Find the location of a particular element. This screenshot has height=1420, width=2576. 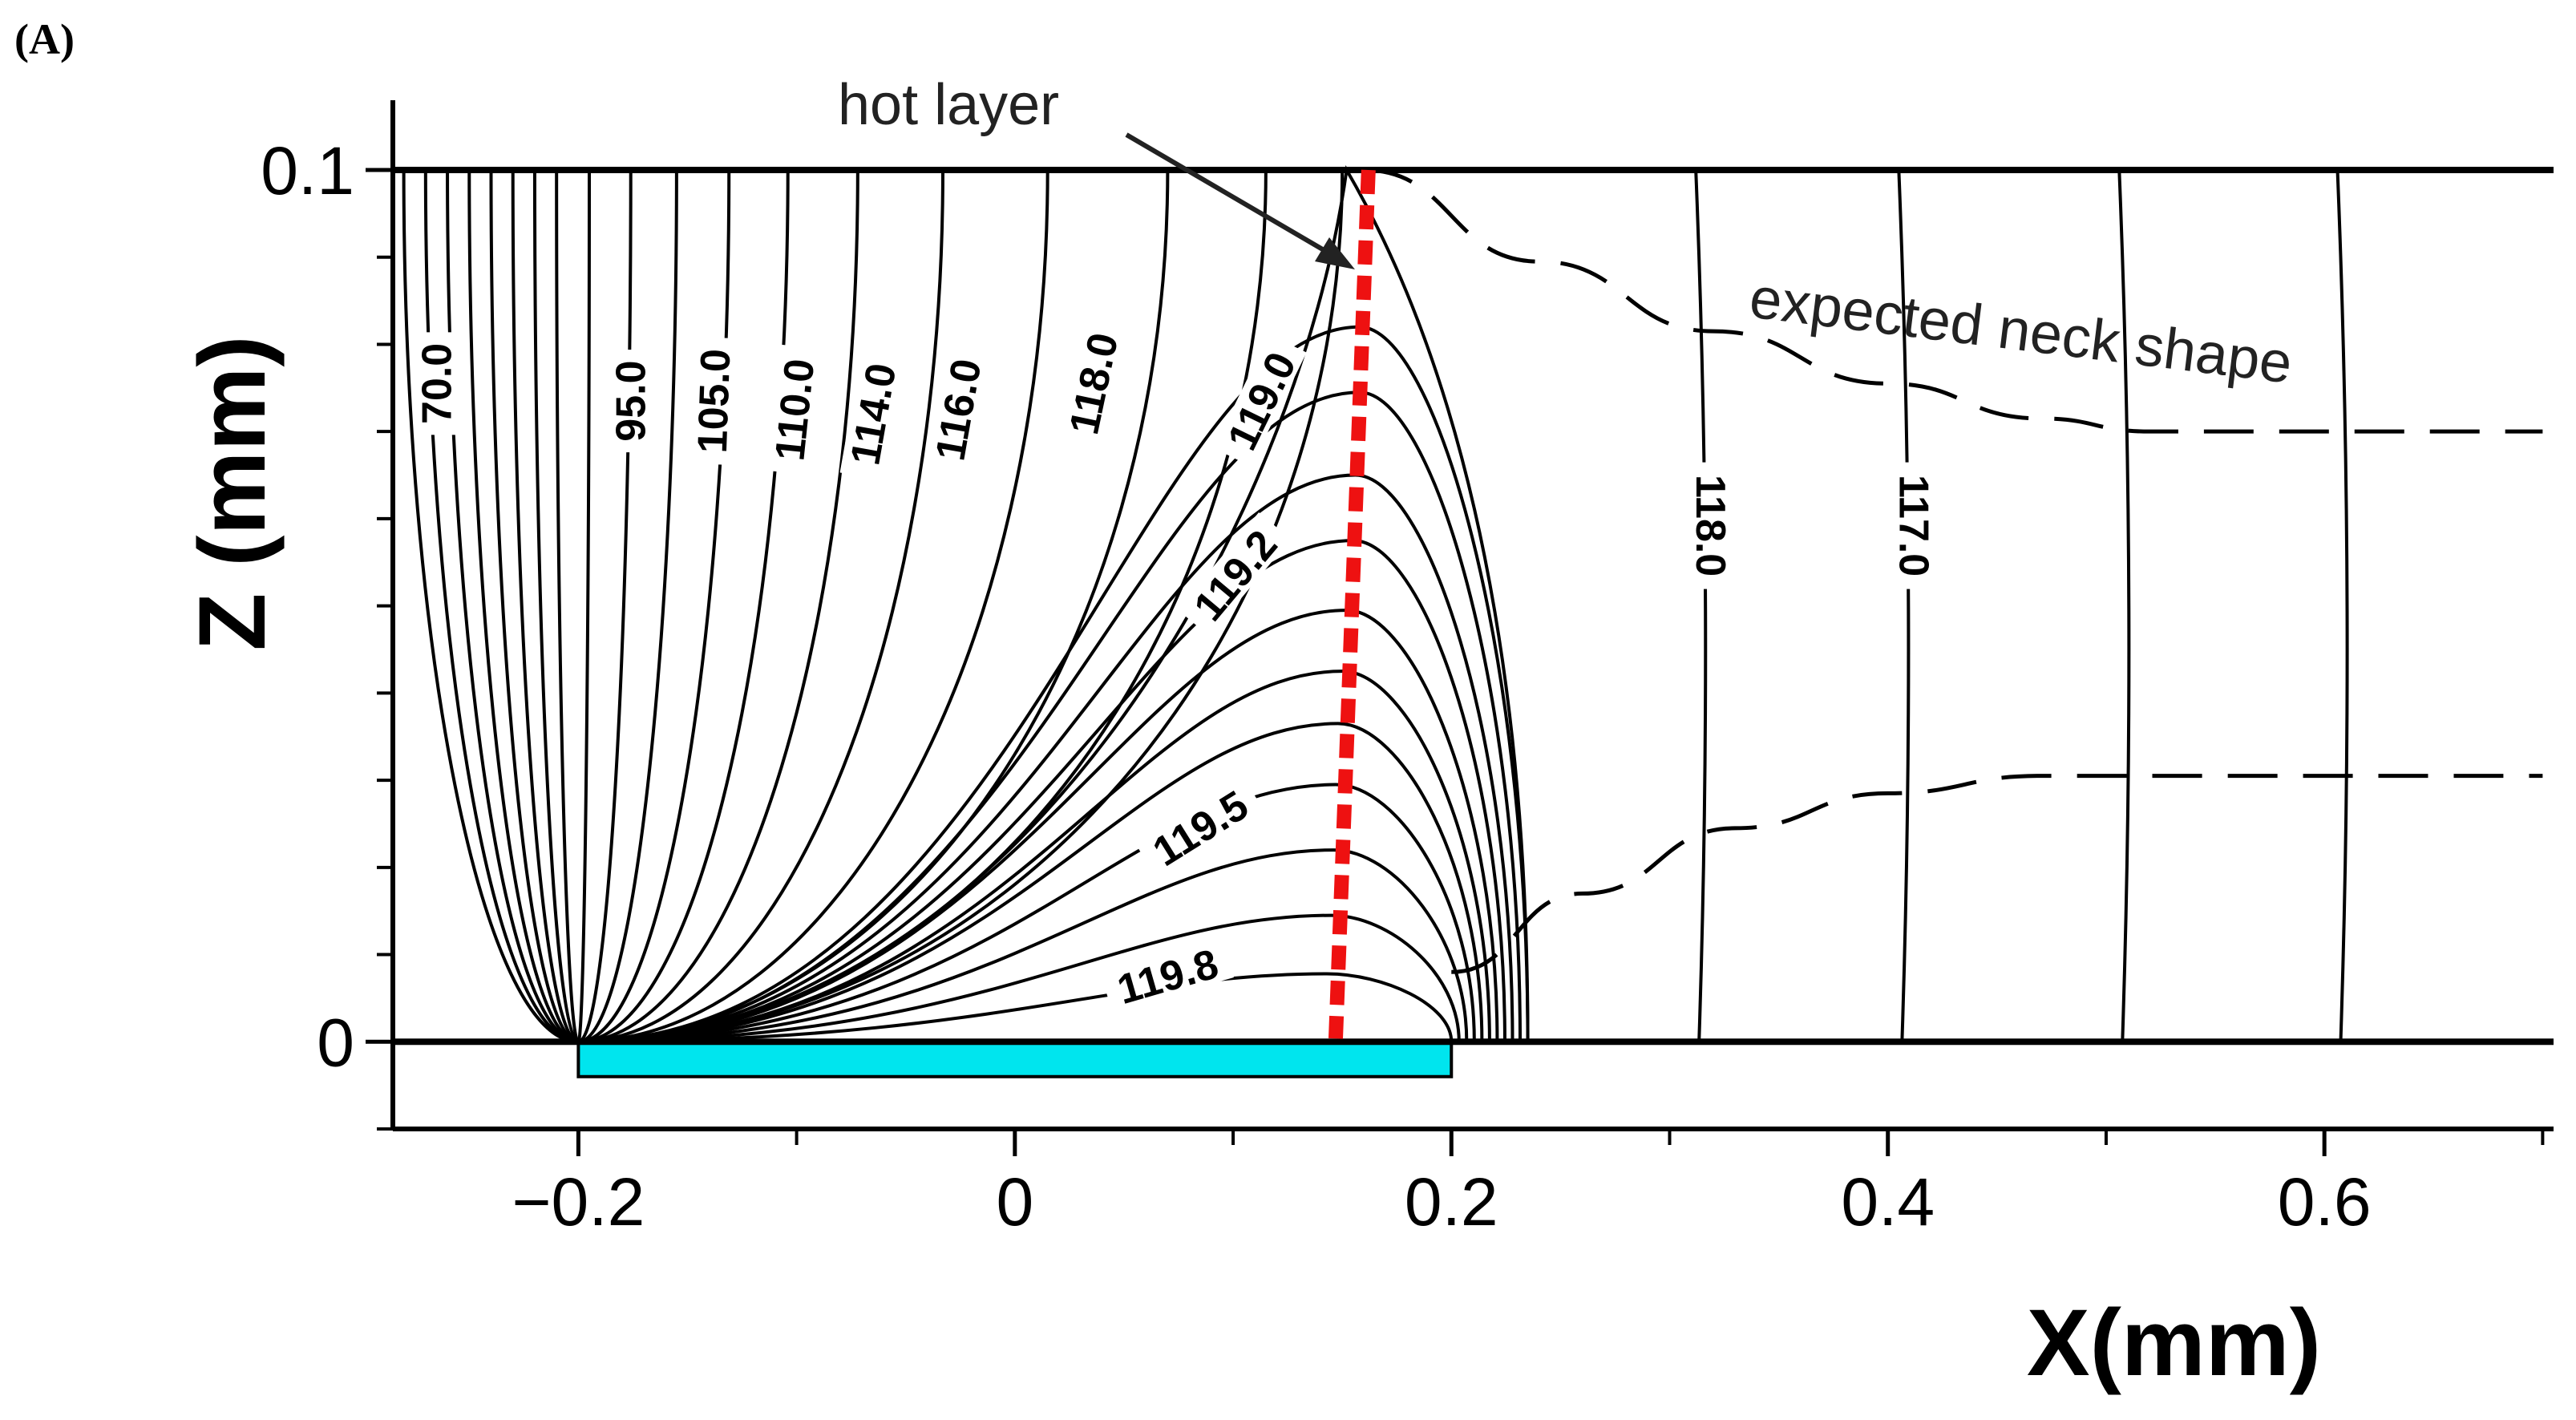

x-tick-label-3: 0.4 is located at coordinates (1888, 1202).